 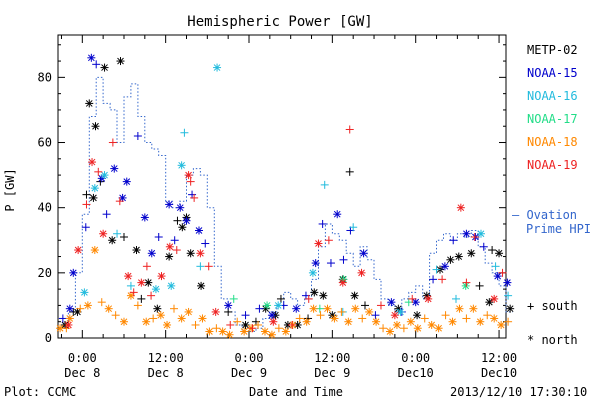 I want to click on y-tick-label: 40, so click(x=45, y=208).